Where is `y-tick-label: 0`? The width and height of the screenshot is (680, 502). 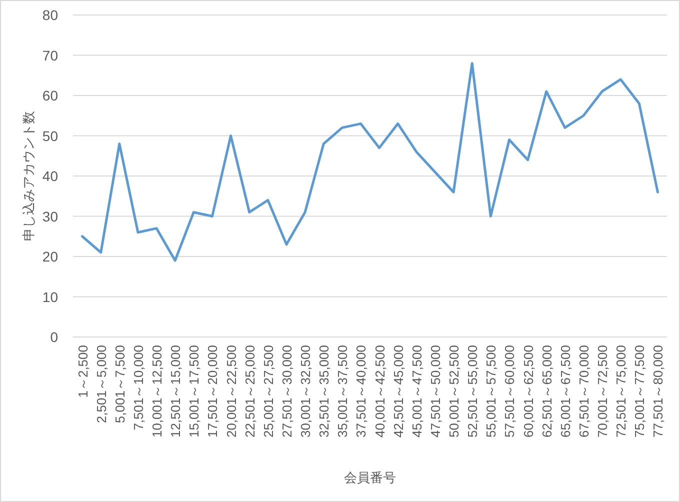
y-tick-label: 0 is located at coordinates (54, 337).